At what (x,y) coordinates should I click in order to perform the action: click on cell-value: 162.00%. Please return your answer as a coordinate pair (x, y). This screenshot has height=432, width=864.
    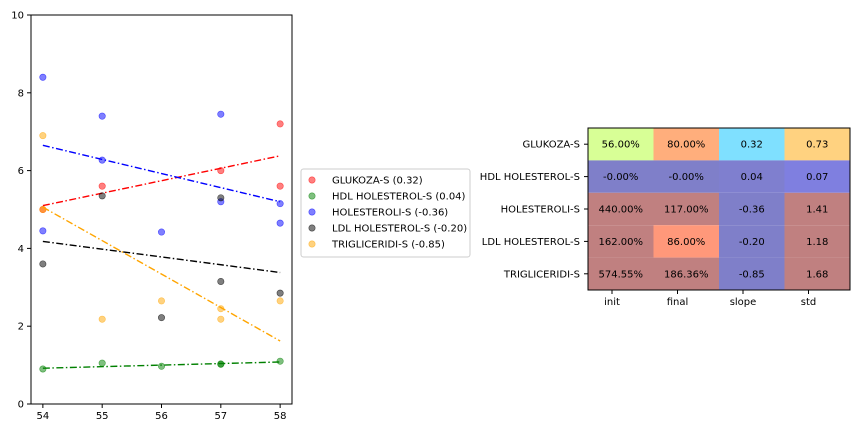
    Looking at the image, I should click on (621, 242).